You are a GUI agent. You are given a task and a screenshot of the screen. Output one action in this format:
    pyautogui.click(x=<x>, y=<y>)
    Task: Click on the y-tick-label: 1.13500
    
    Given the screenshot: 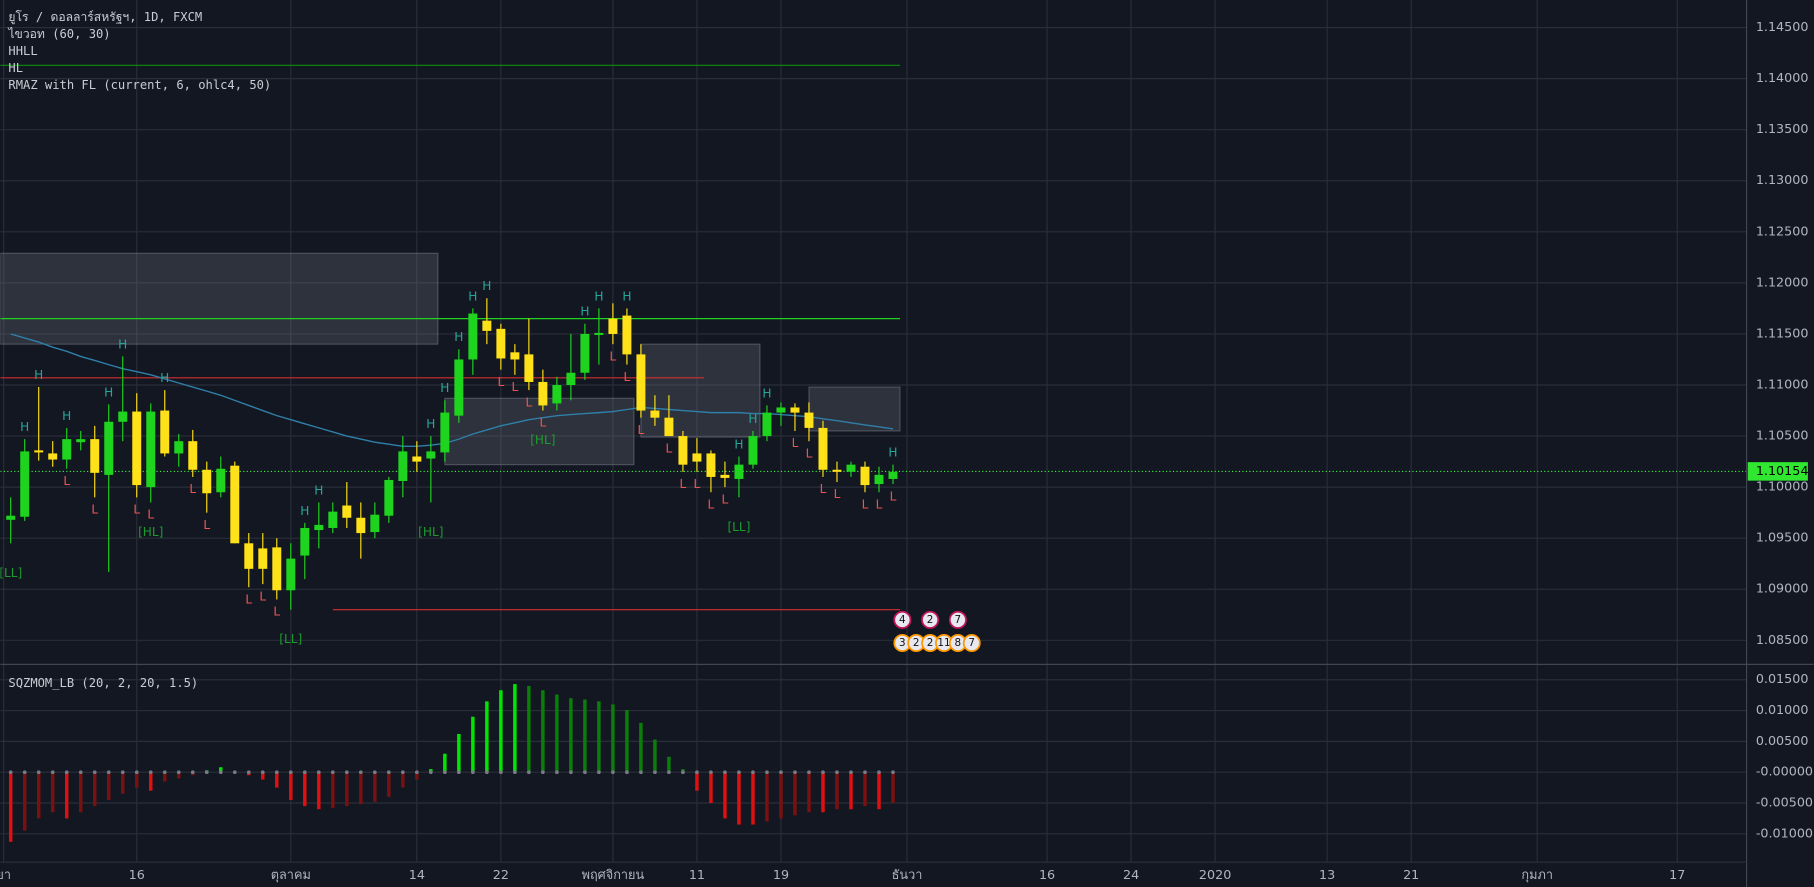 What is the action you would take?
    pyautogui.click(x=1782, y=128)
    